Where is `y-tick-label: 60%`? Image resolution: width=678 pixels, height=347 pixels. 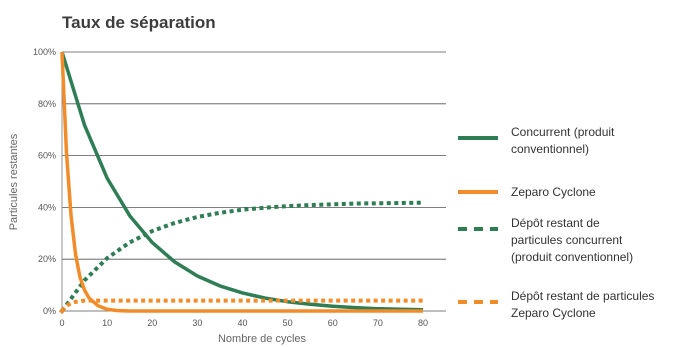
y-tick-label: 60% is located at coordinates (47, 156).